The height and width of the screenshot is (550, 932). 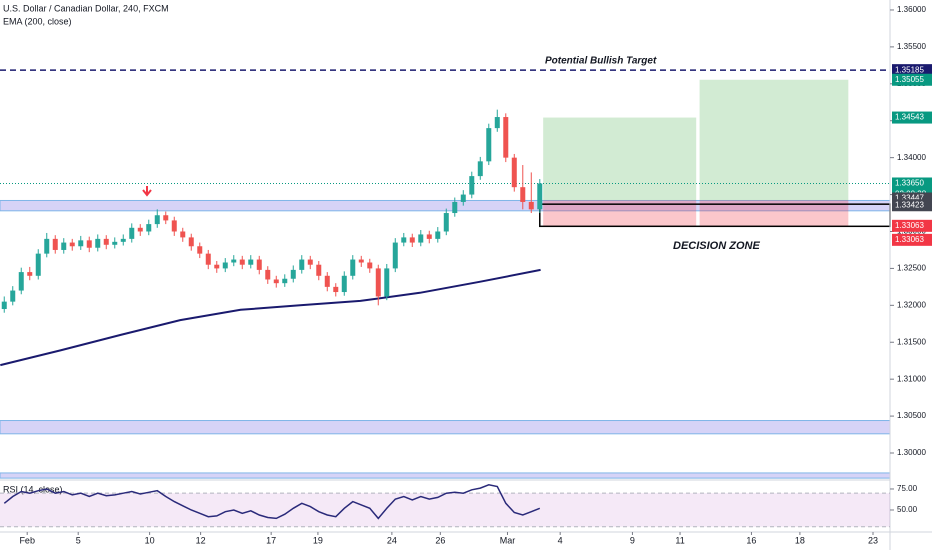 I want to click on x-tick-label: 12, so click(x=201, y=540).